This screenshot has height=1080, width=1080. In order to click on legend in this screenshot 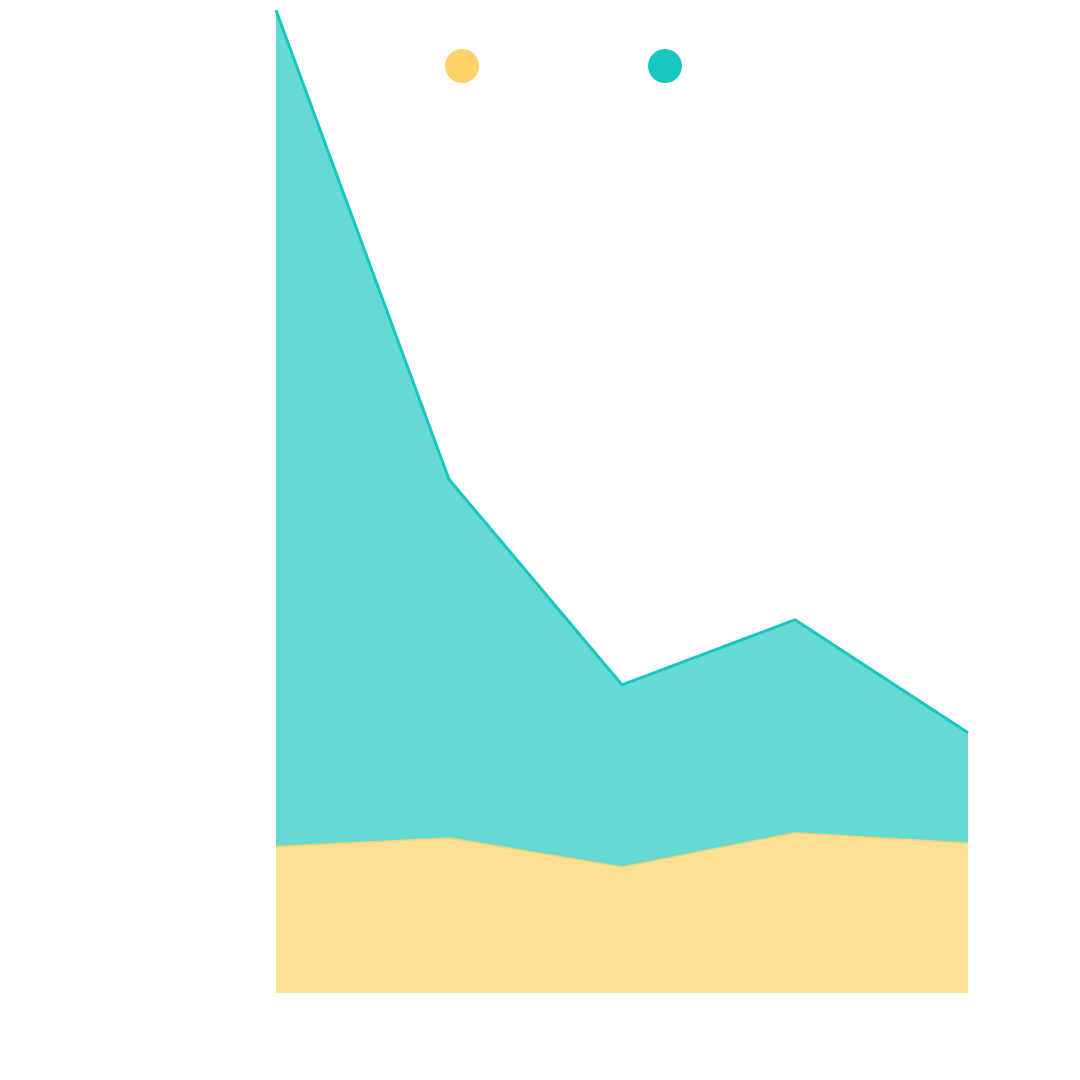, I will do `click(563, 66)`.